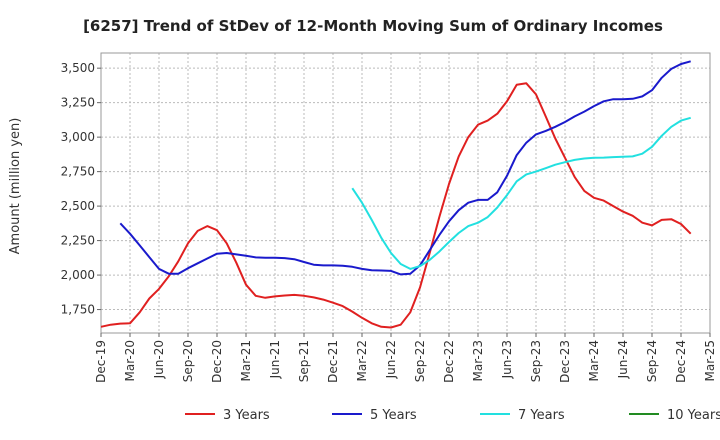  I want to click on legend-label: 7 Years, so click(541, 415).